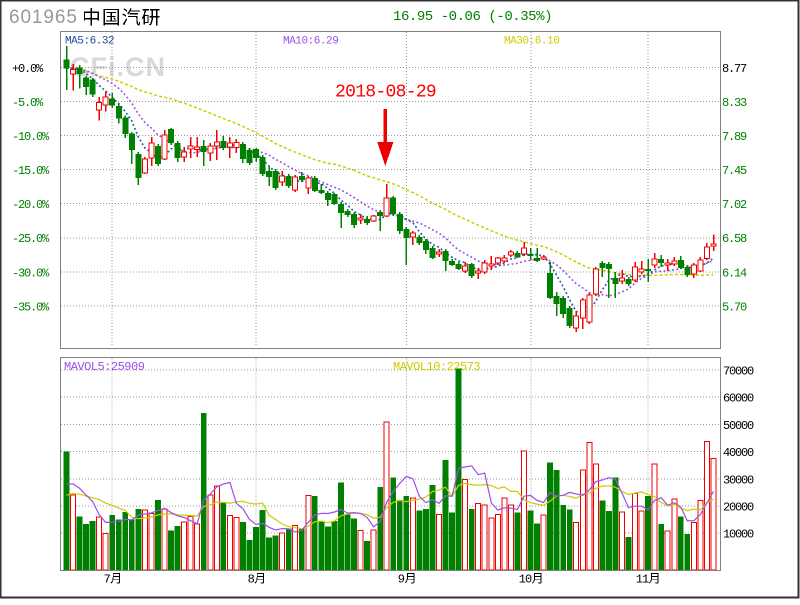 The image size is (800, 605). Describe the element at coordinates (738, 535) in the screenshot. I see `svg-text: 10000` at that location.